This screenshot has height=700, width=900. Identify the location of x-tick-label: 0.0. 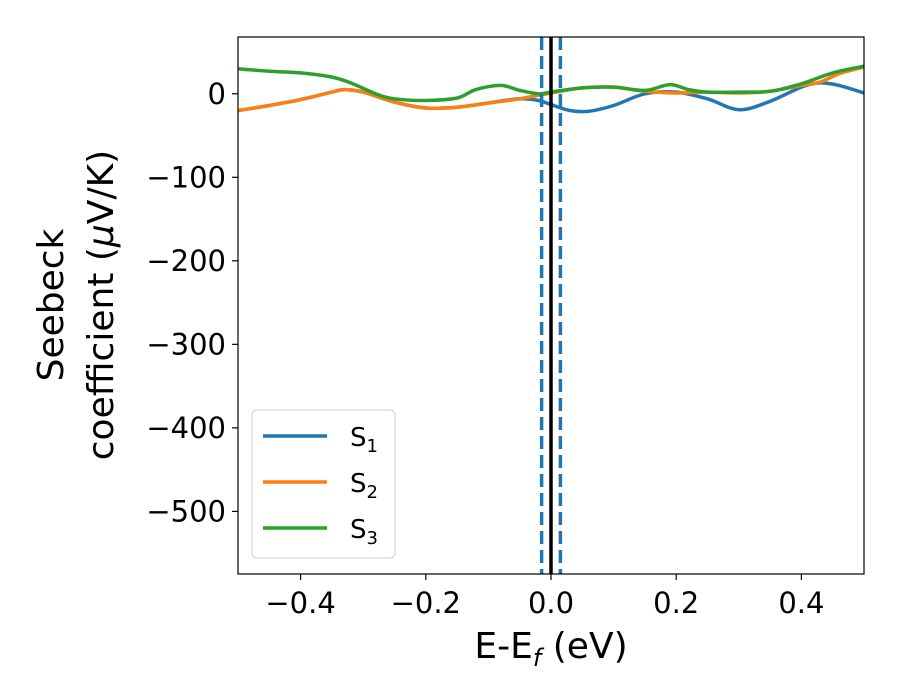
(551, 603).